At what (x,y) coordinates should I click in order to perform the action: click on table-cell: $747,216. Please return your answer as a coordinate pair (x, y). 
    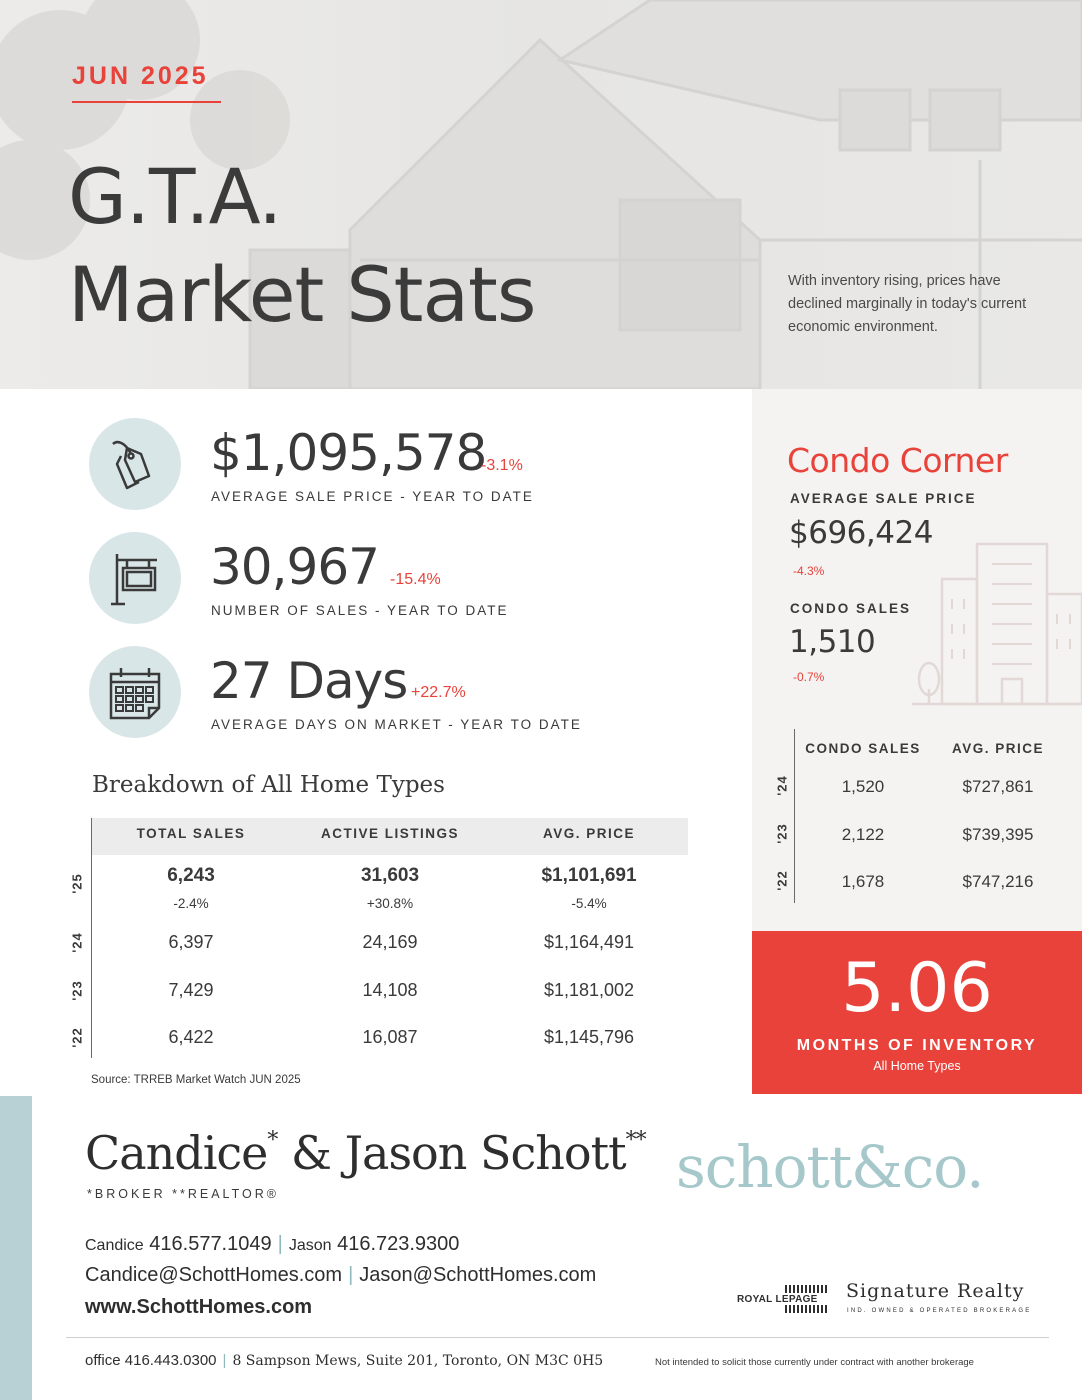
    Looking at the image, I should click on (998, 881).